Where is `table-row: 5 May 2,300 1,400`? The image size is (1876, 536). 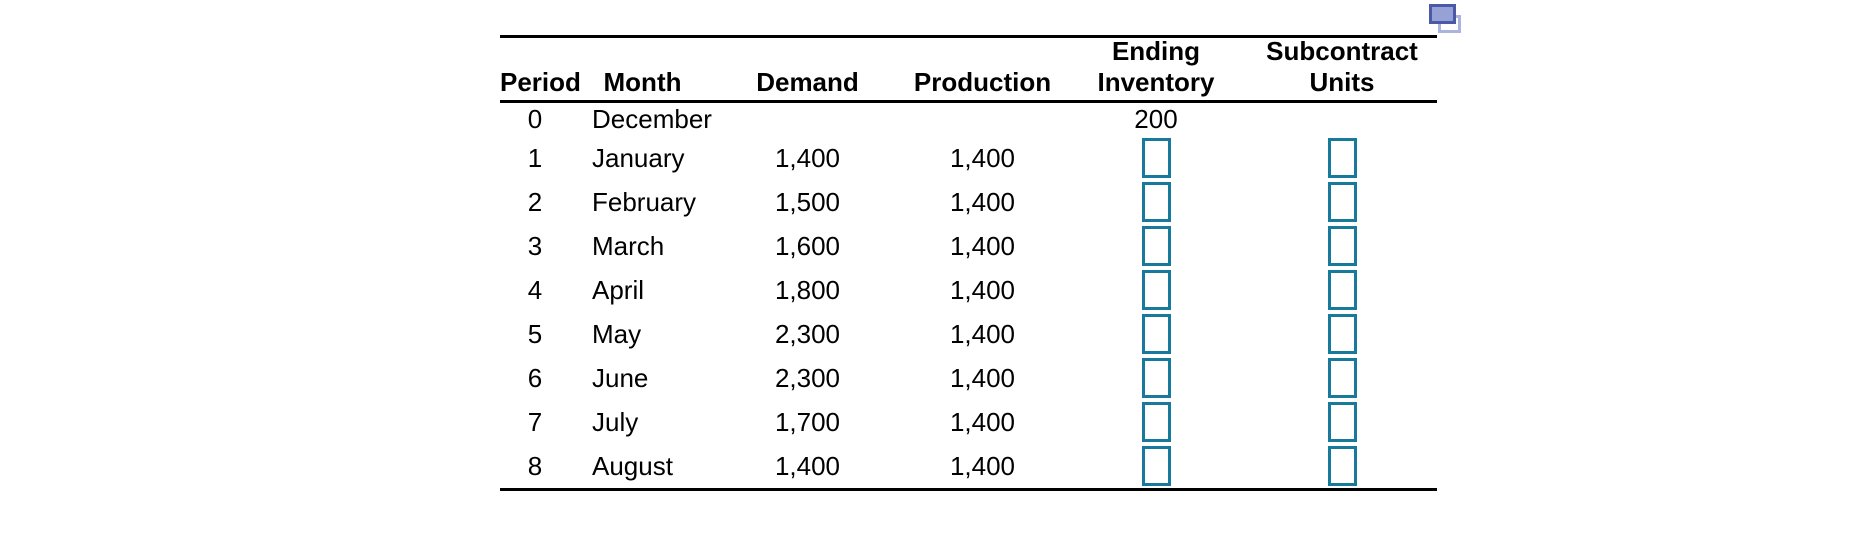 table-row: 5 May 2,300 1,400 is located at coordinates (968, 334).